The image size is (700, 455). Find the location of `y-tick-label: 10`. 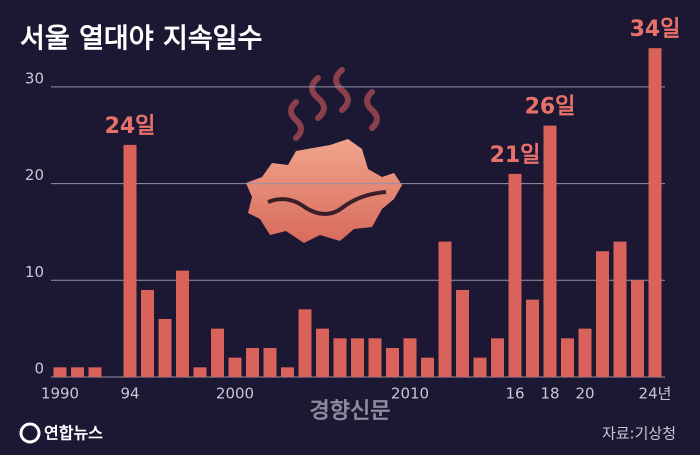

y-tick-label: 10 is located at coordinates (34, 272).